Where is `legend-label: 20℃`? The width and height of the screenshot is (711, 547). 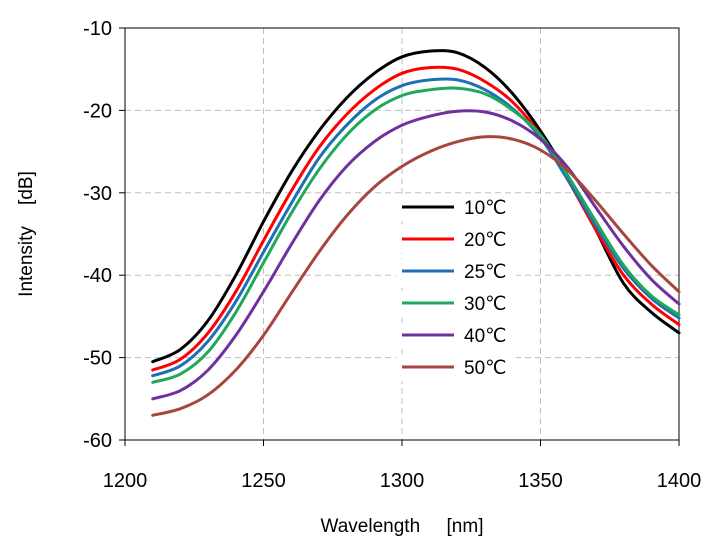 legend-label: 20℃ is located at coordinates (485, 240).